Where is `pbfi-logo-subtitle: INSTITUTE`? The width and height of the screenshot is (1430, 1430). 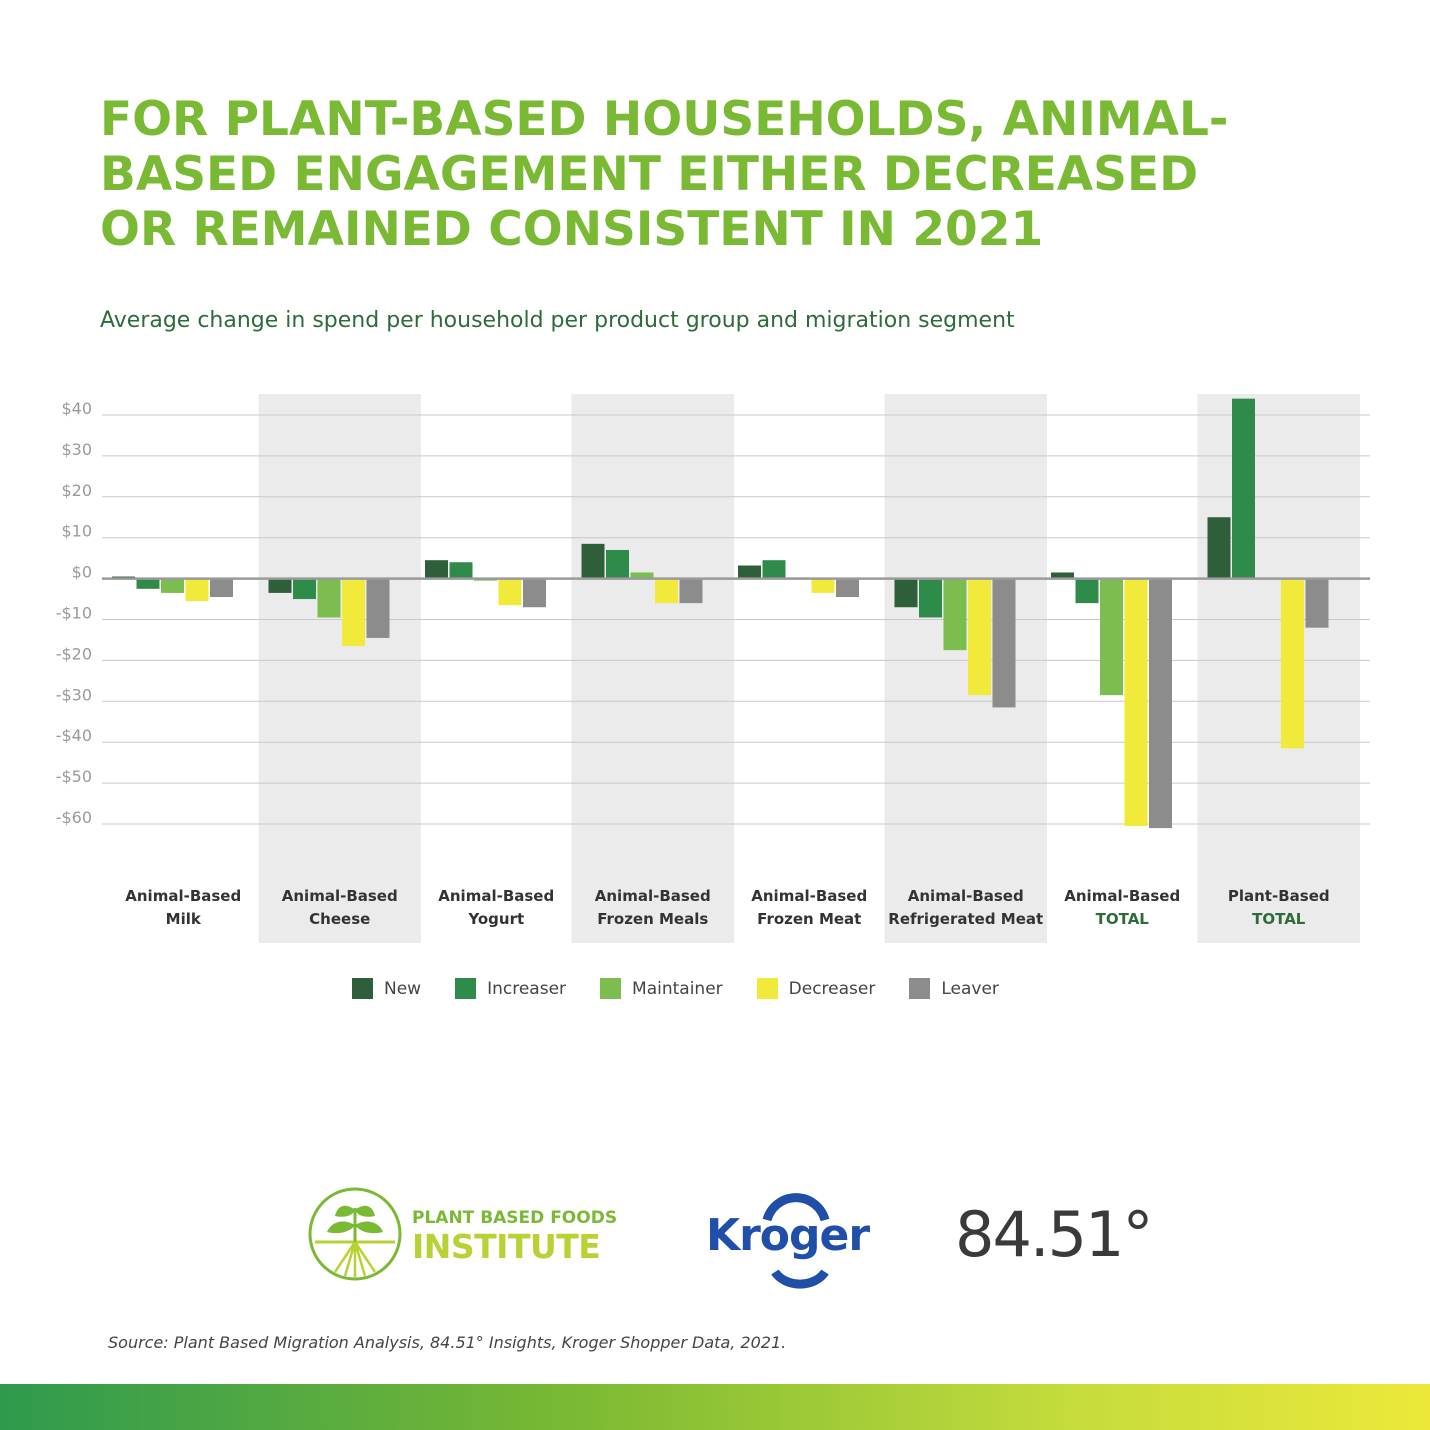 pbfi-logo-subtitle: INSTITUTE is located at coordinates (506, 1246).